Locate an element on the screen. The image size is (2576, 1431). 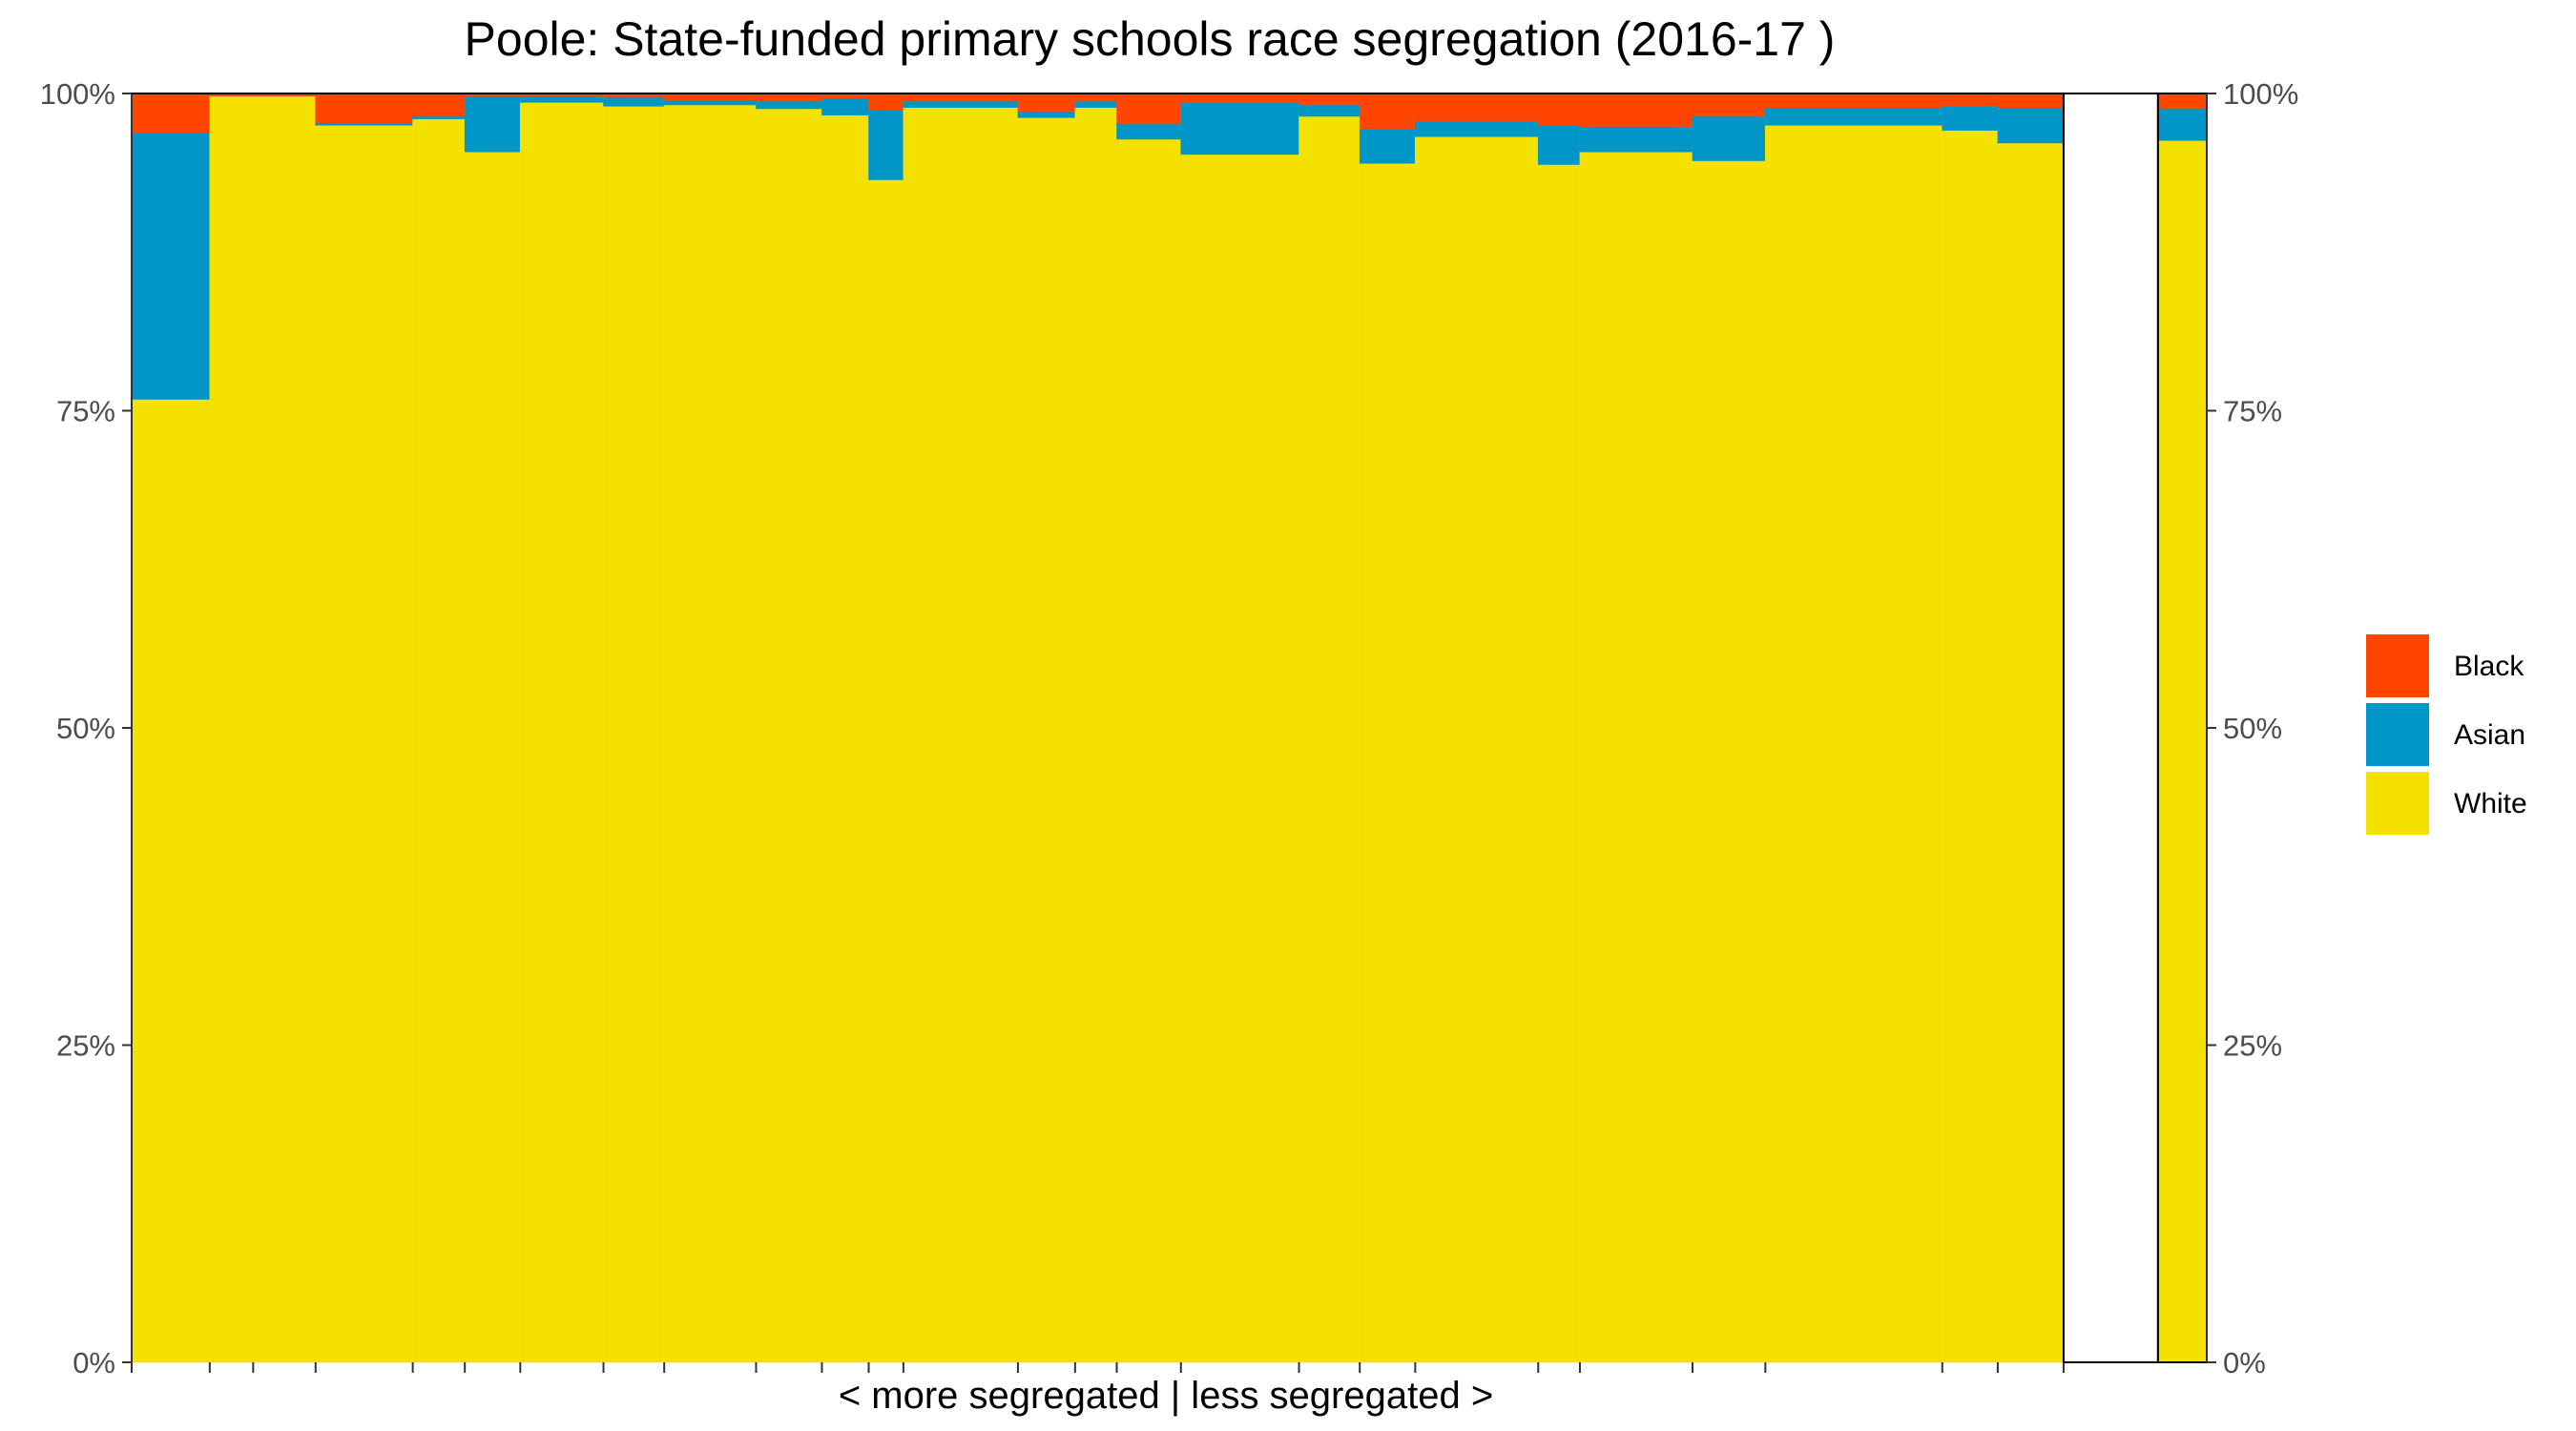
gap-box is located at coordinates (2110, 728).